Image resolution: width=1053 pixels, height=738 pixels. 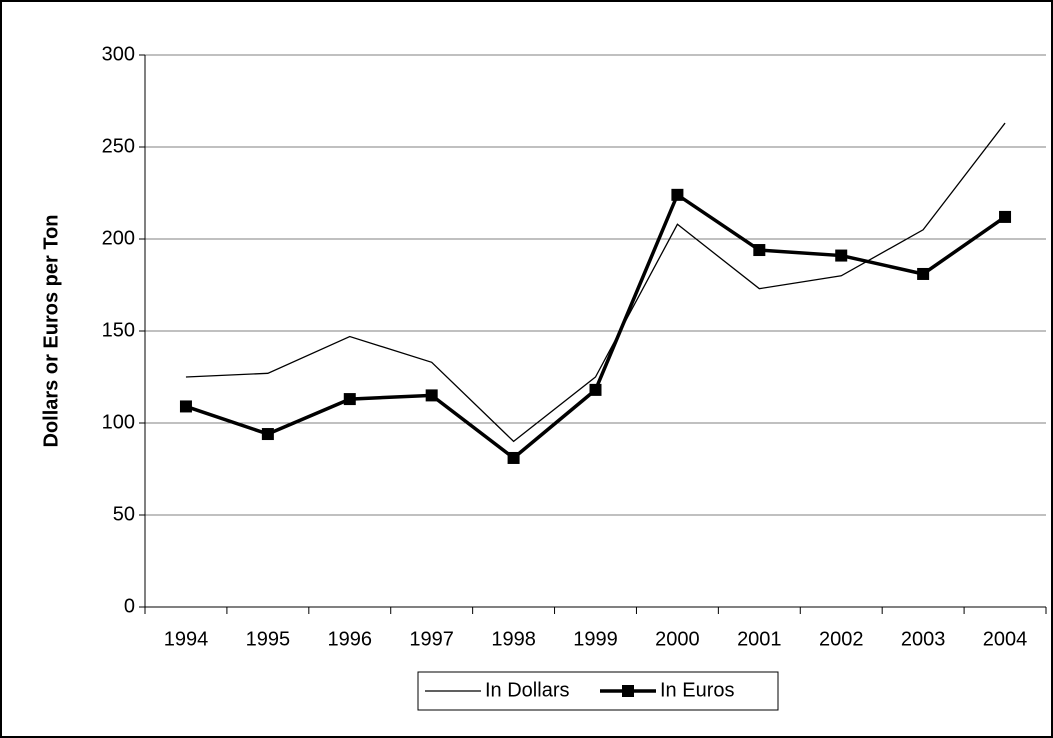 What do you see at coordinates (628, 691) in the screenshot?
I see `legend-marker` at bounding box center [628, 691].